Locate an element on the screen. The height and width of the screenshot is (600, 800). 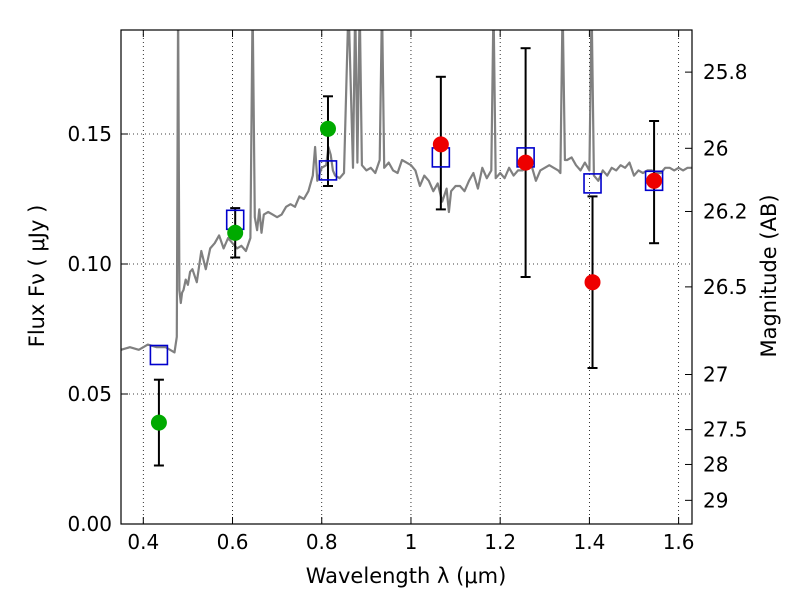
y2-tick-label: 29 is located at coordinates (715, 500).